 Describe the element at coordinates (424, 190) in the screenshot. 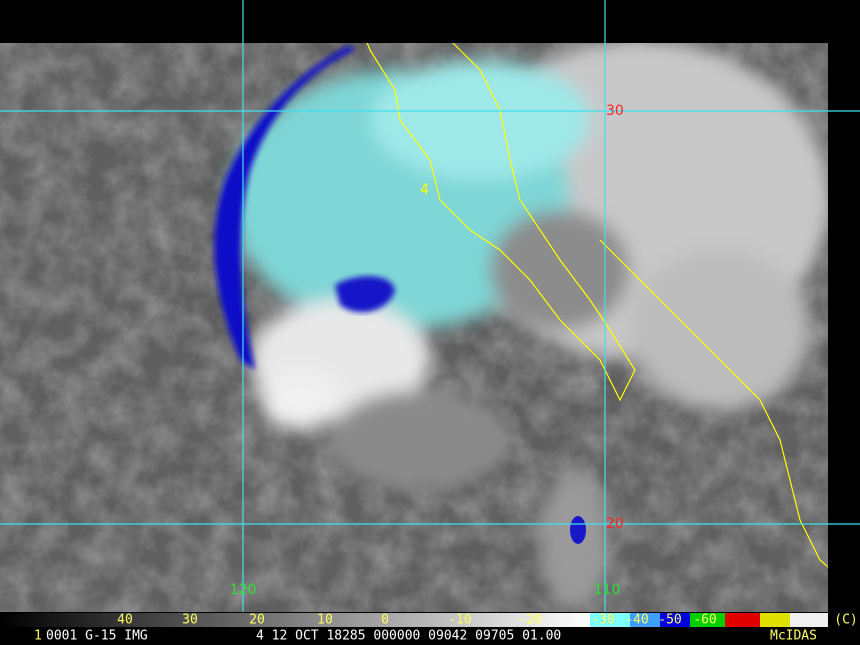

I see `storm-label: 4` at that location.